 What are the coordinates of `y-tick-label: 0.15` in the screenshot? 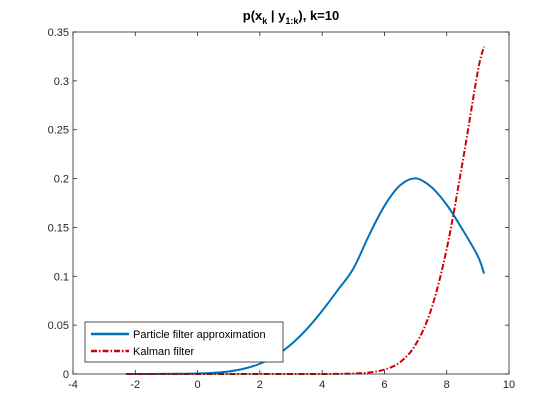 It's located at (58, 228).